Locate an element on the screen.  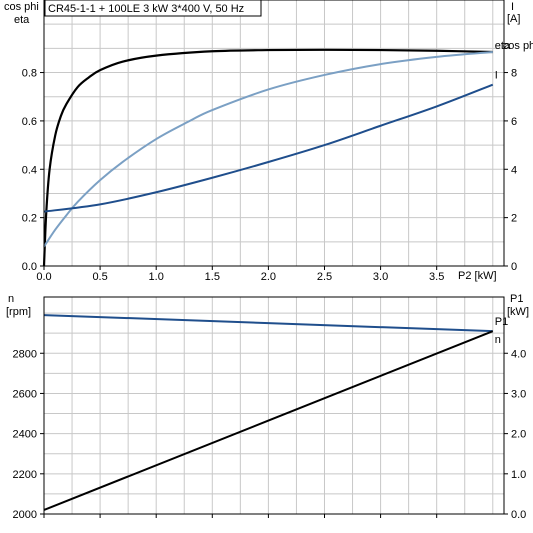
series-label-n: n is located at coordinates (498, 340).